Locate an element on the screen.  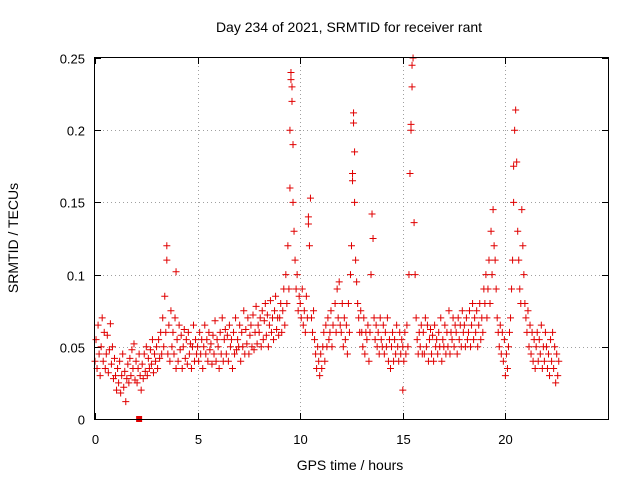
x-tick-label: 0 is located at coordinates (95, 439).